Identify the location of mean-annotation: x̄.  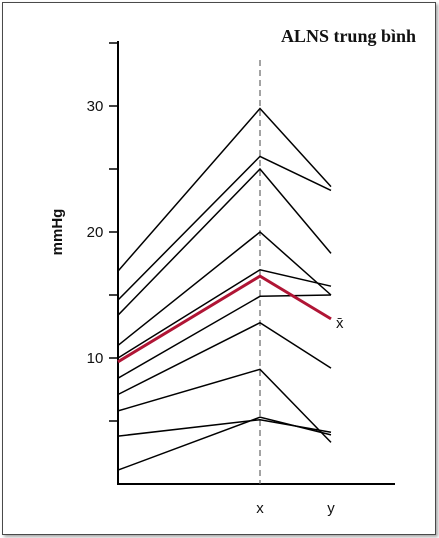
(340, 323).